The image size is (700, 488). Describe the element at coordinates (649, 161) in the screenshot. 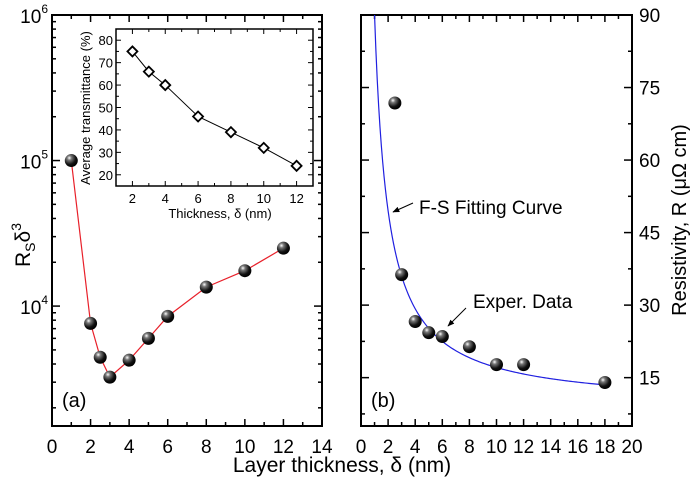

I see `y-tick-label: 60` at that location.